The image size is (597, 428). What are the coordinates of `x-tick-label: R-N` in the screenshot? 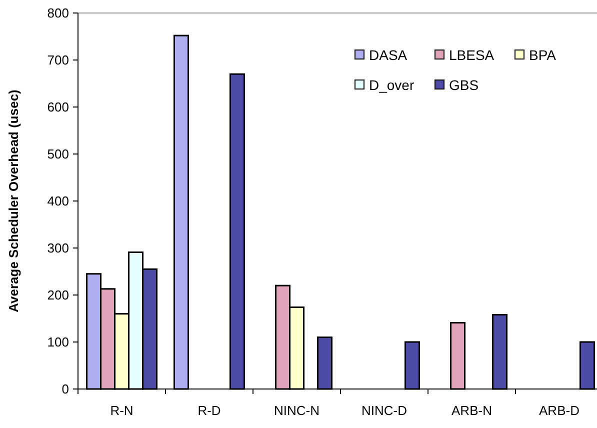 It's located at (122, 410).